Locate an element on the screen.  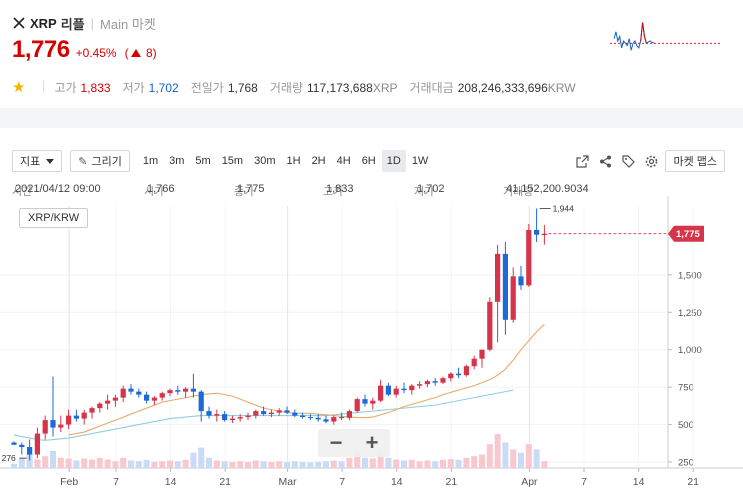
y-tick-label: 500 is located at coordinates (686, 425).